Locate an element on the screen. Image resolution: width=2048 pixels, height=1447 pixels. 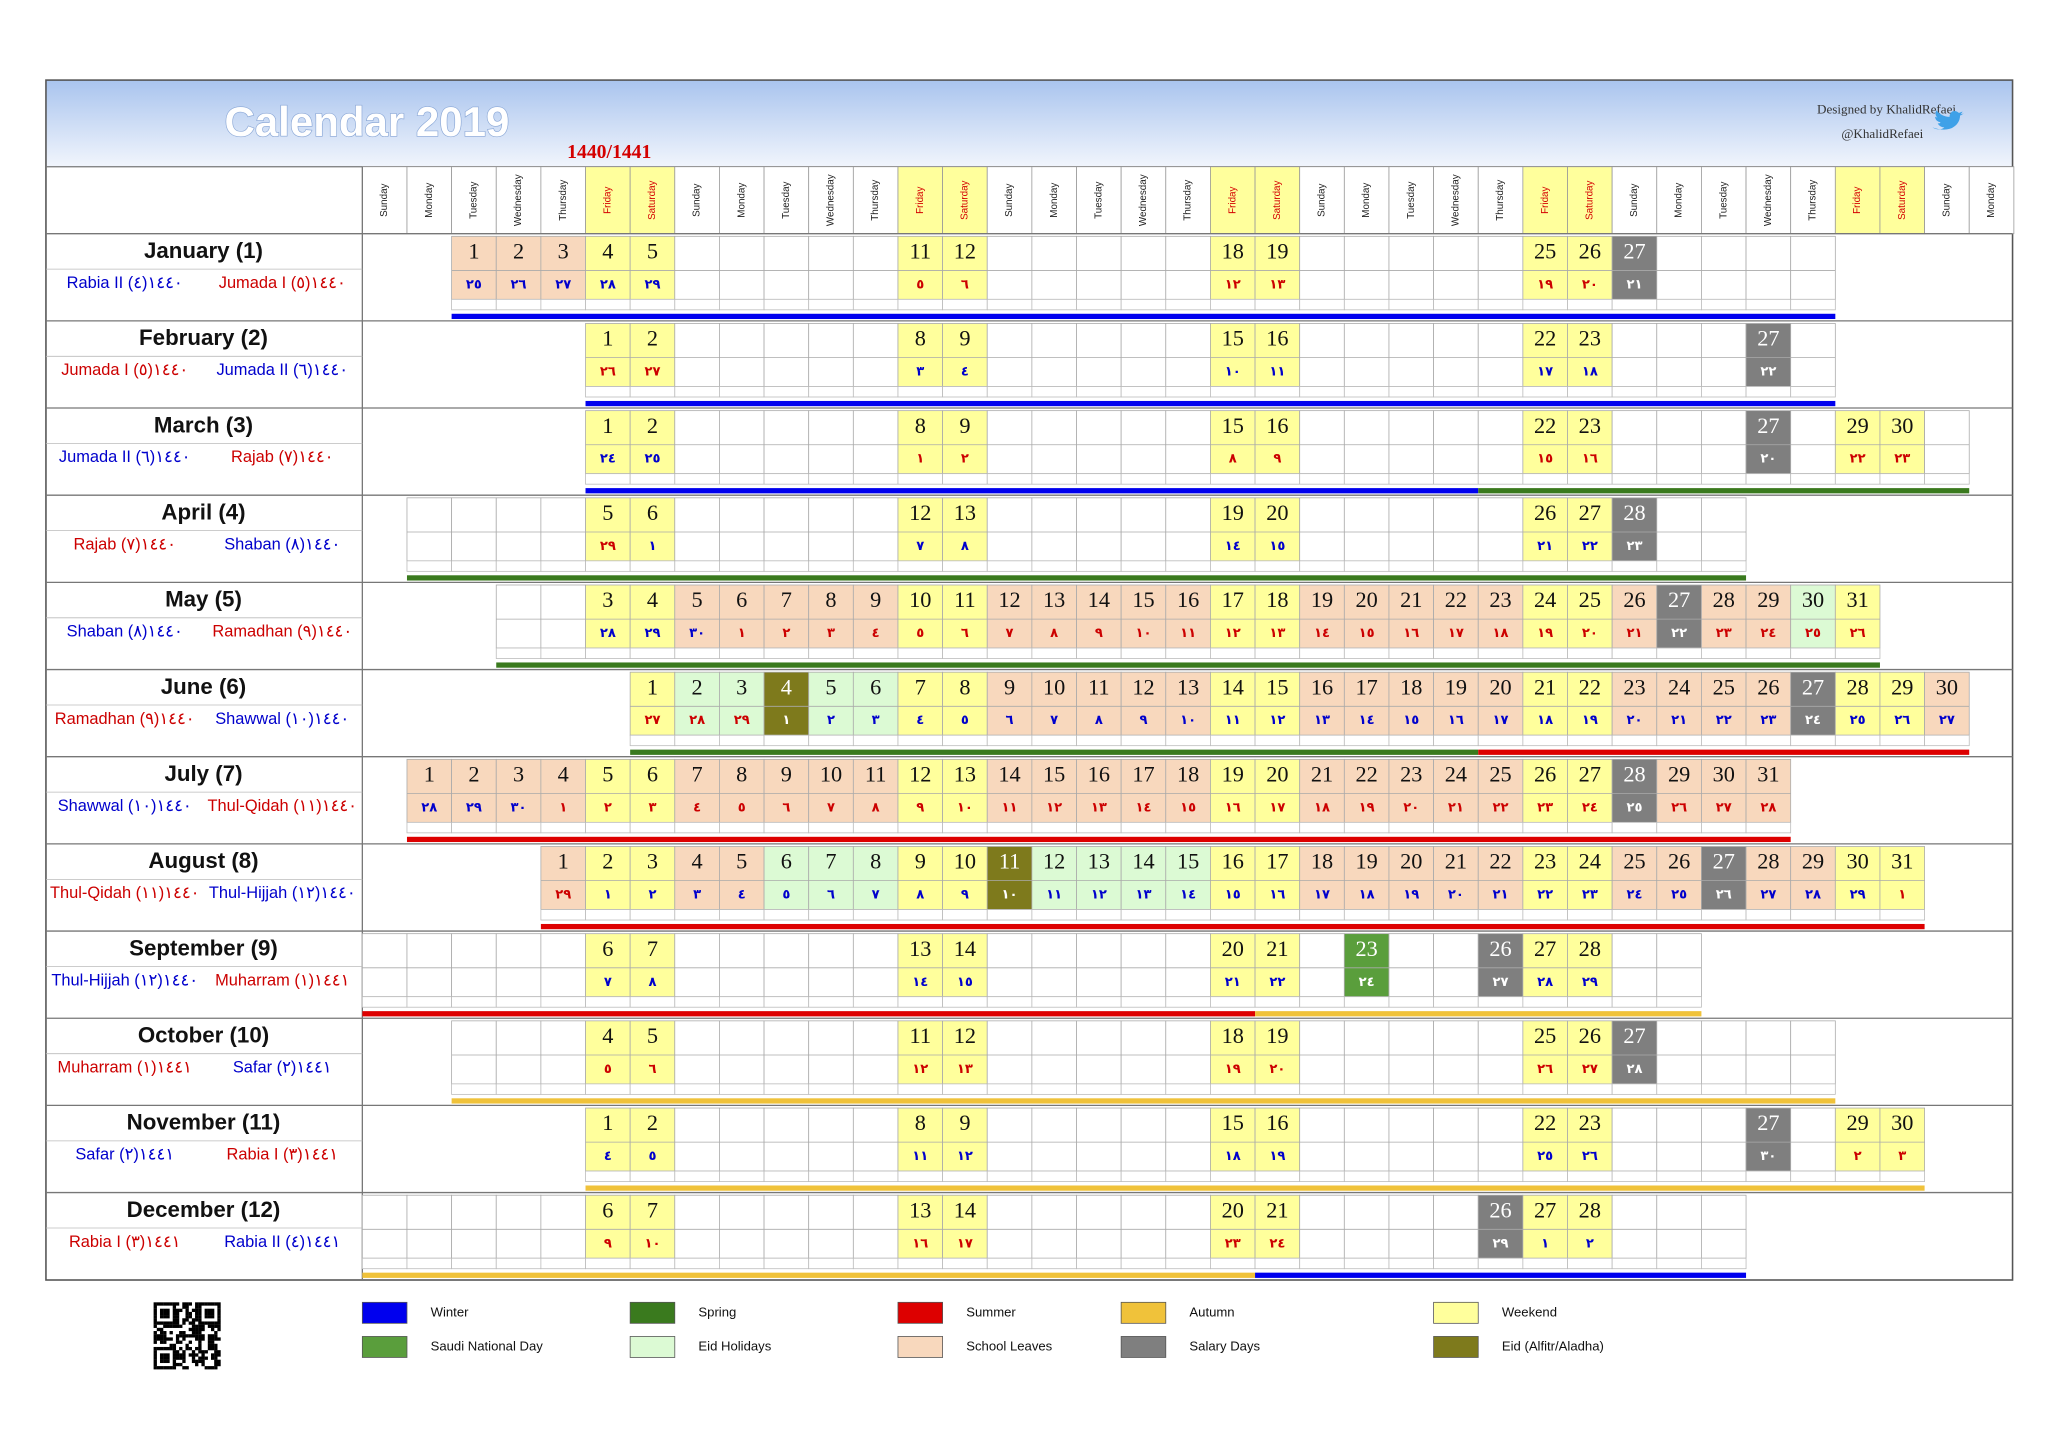
gregorian-day: 15 is located at coordinates (1099, 1035).